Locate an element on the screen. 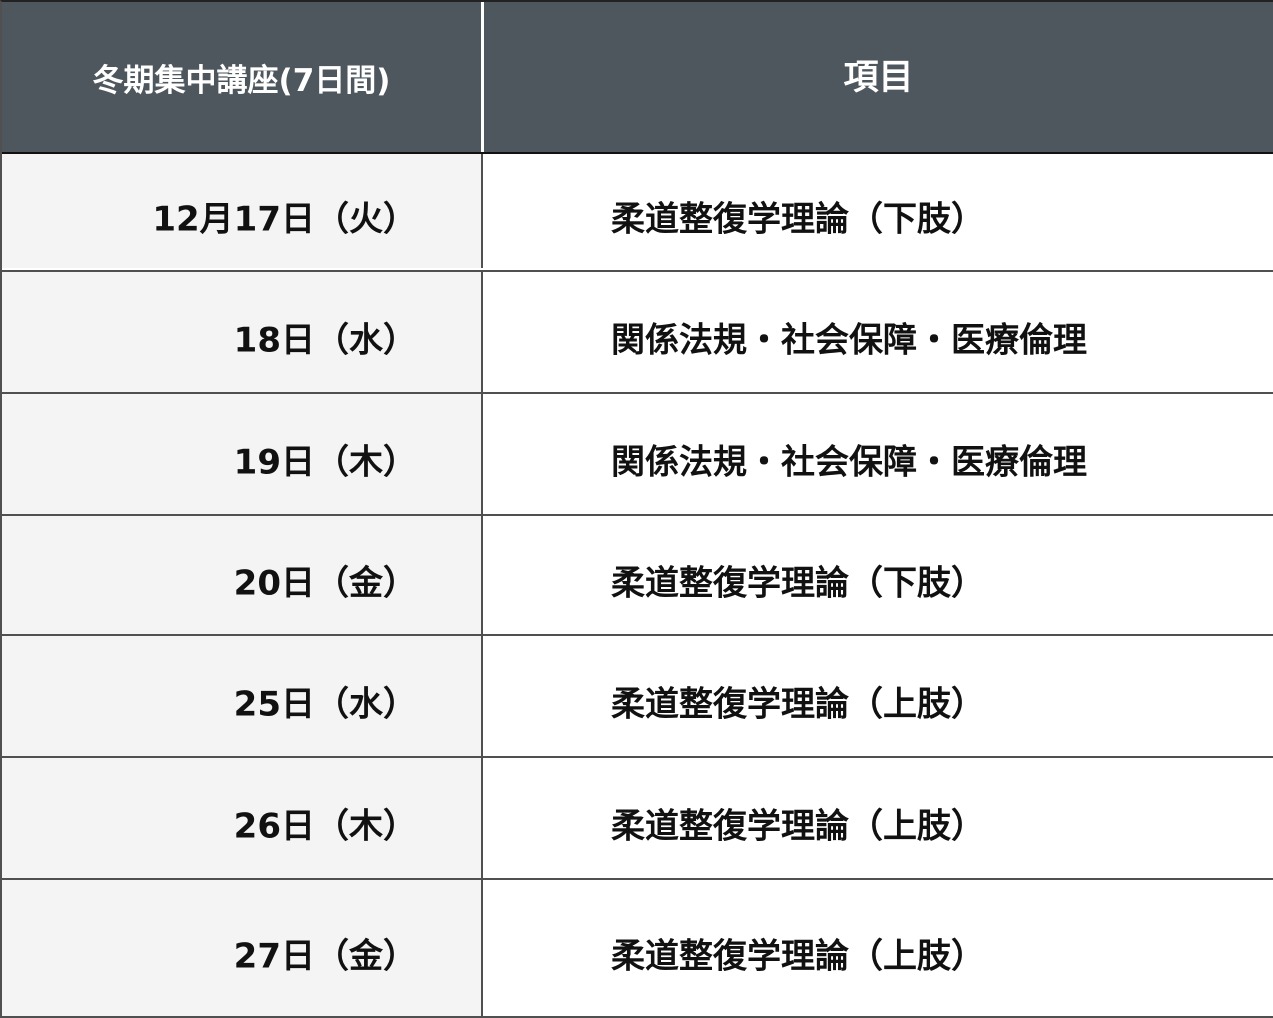 The image size is (1273, 1018). date-text: 27日（金） is located at coordinates (325, 956).